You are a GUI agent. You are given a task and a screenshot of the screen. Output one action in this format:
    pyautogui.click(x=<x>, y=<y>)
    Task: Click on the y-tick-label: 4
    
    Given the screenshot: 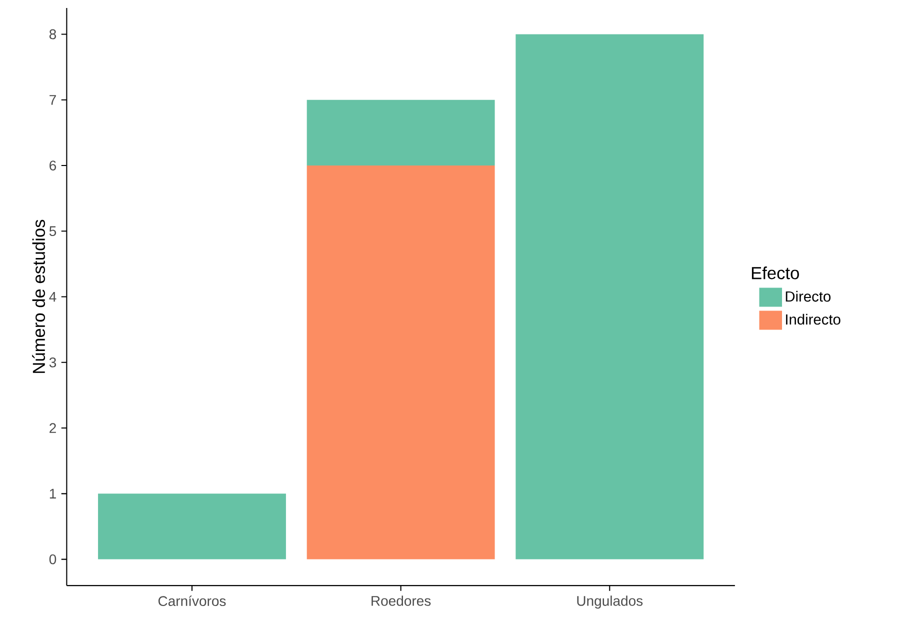 What is the action you would take?
    pyautogui.click(x=52, y=297)
    